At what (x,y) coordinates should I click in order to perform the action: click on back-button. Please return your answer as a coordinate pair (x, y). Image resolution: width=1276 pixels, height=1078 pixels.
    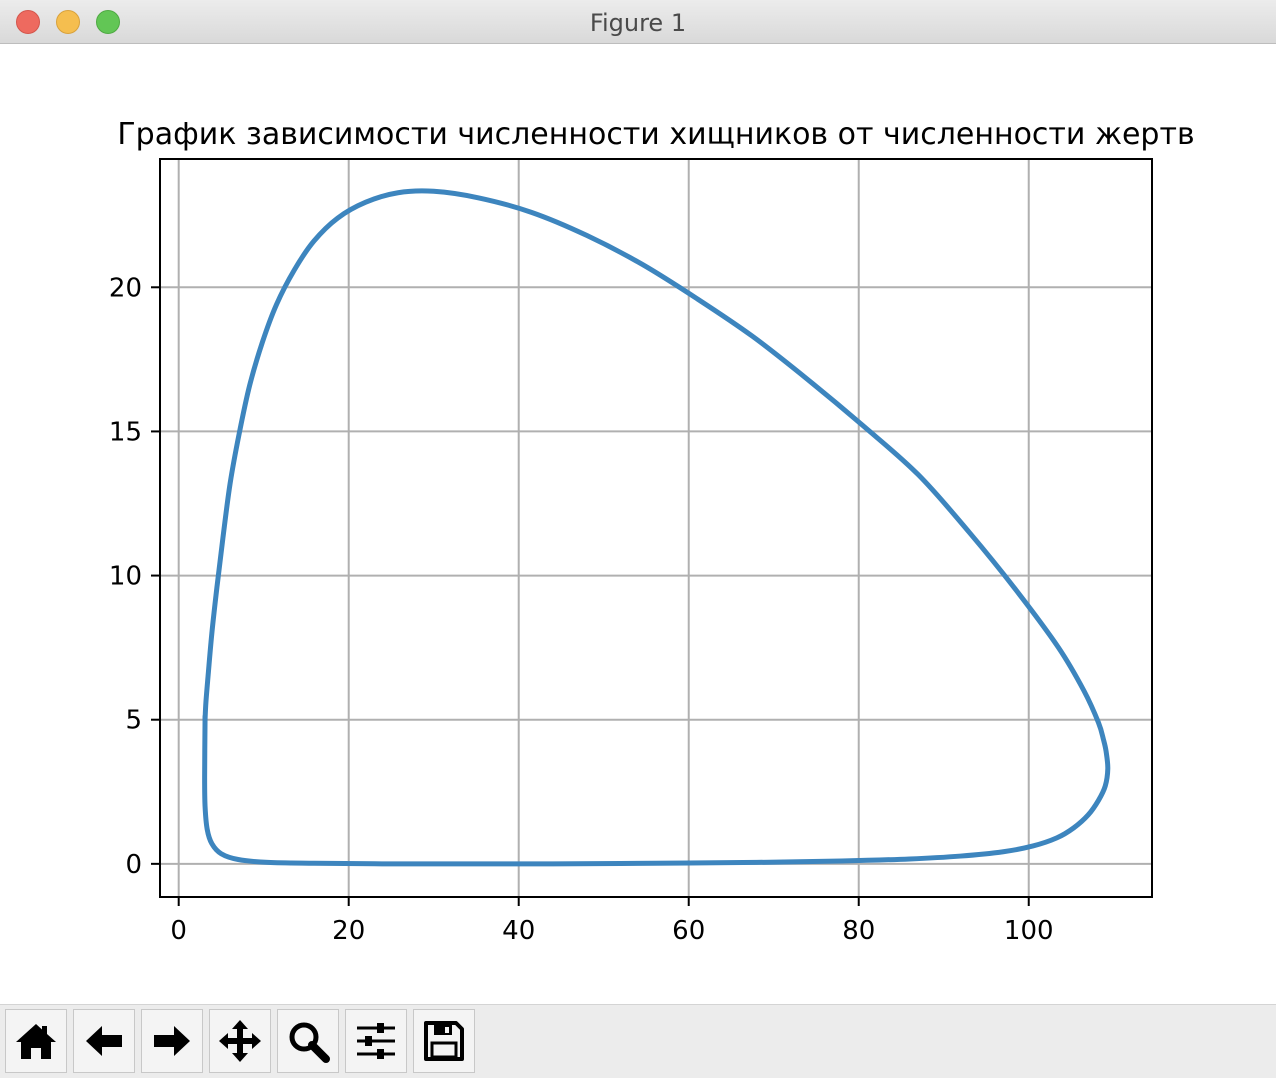
    Looking at the image, I should click on (104, 1041).